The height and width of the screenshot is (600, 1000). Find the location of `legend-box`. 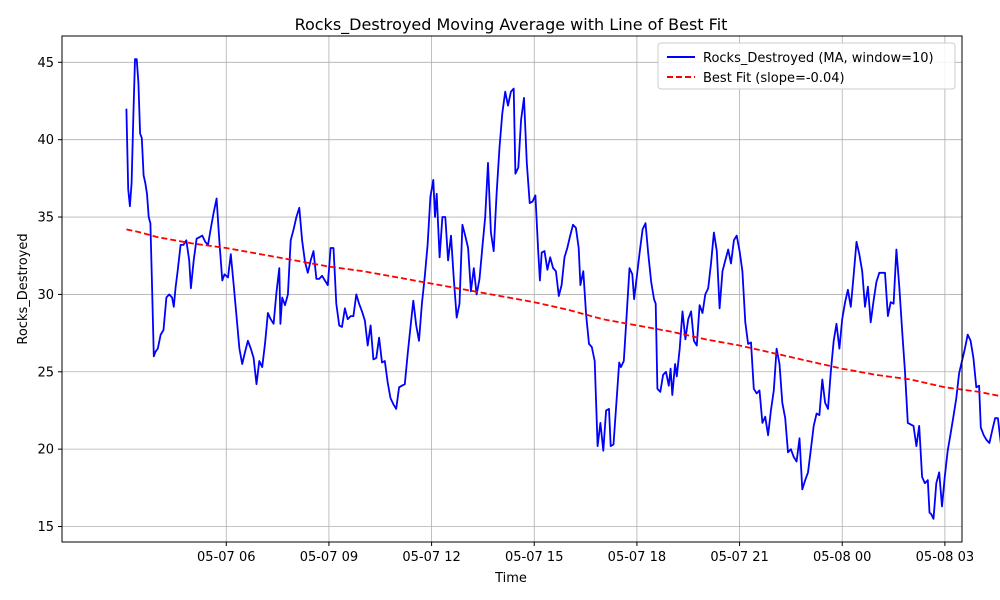

legend-box is located at coordinates (806, 66).